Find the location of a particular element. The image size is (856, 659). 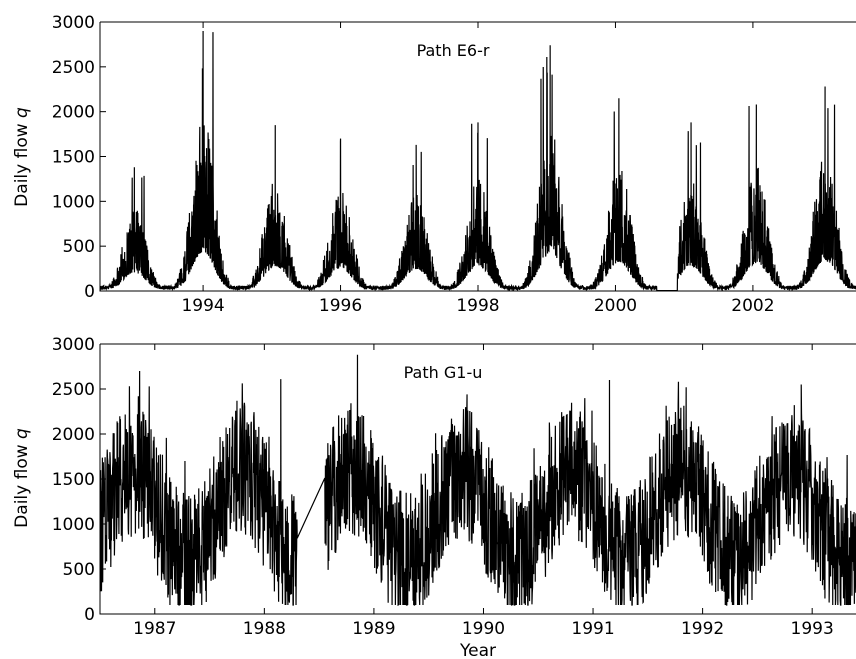

x-tick-label: 1989 is located at coordinates (373, 629).